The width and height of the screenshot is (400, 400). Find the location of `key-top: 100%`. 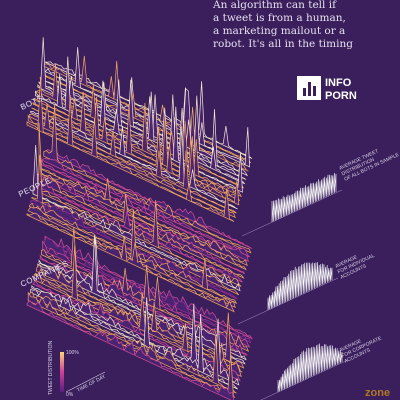

key-top: 100% is located at coordinates (72, 353).